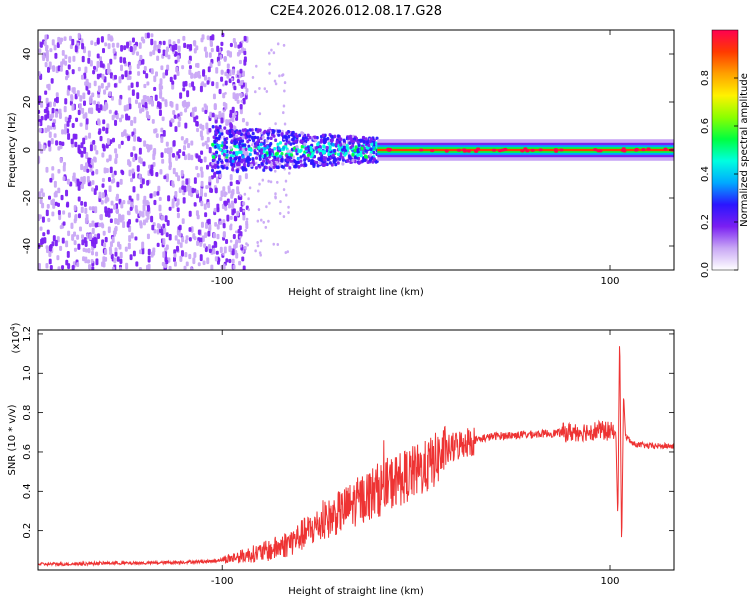 The image size is (750, 600). I want to click on spectrogram-y-tick-label: -40, so click(27, 246).